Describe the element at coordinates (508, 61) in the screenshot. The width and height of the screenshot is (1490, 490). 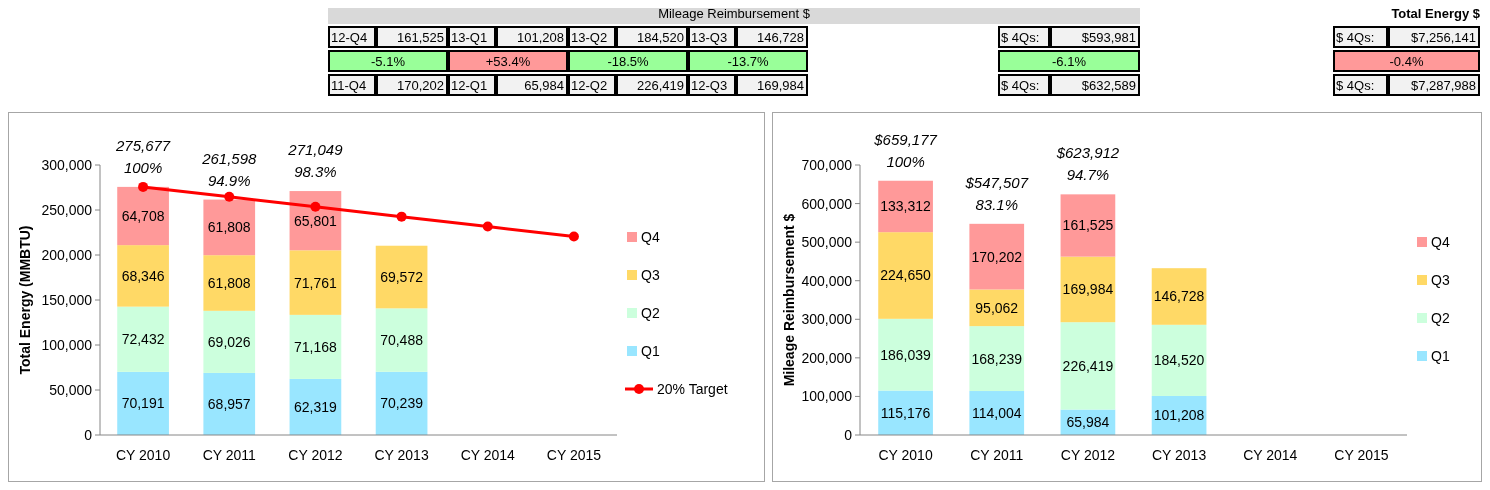
I see `text: +53.4%` at that location.